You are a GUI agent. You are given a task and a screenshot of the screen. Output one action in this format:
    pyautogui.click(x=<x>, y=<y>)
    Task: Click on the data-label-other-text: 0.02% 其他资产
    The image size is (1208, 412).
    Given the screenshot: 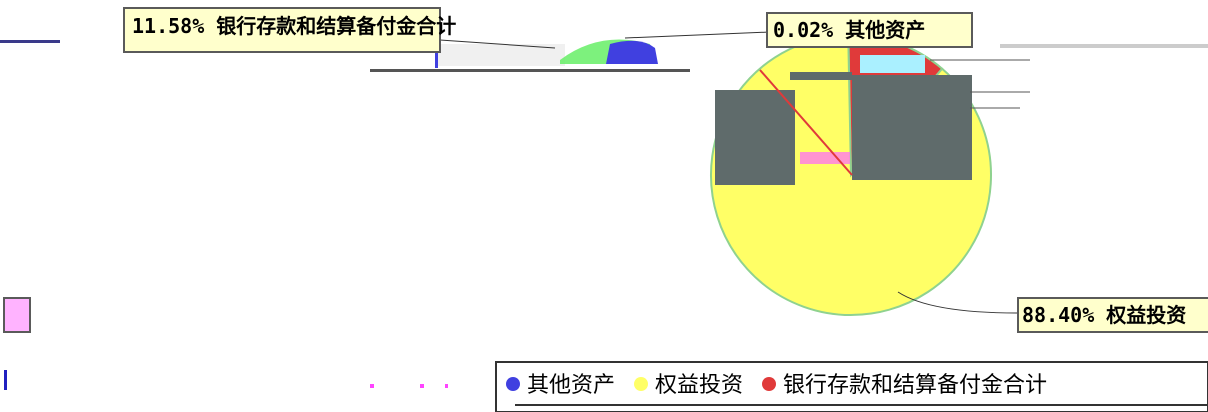 What is the action you would take?
    pyautogui.click(x=849, y=30)
    